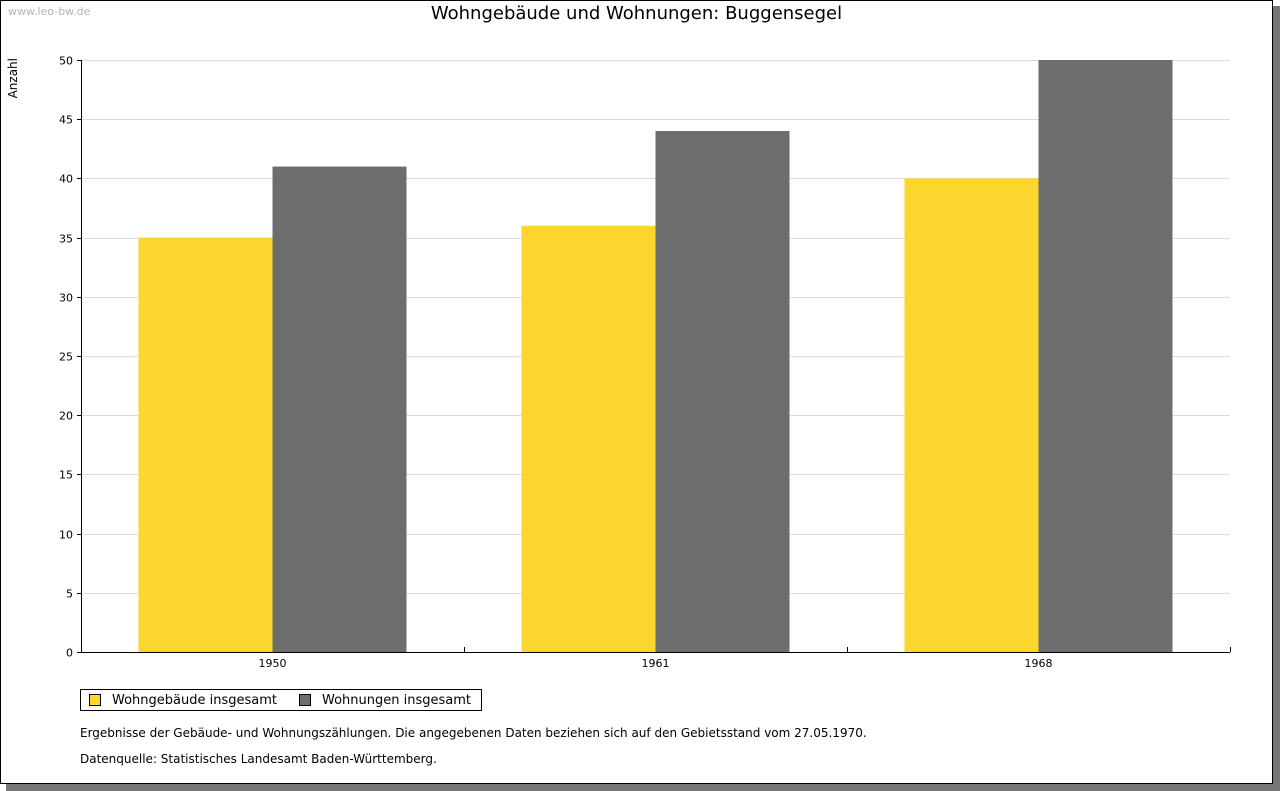 The image size is (1280, 791). What do you see at coordinates (636, 13) in the screenshot?
I see `chart-title: Wohngebäude und Wohnungen: Buggensegel` at bounding box center [636, 13].